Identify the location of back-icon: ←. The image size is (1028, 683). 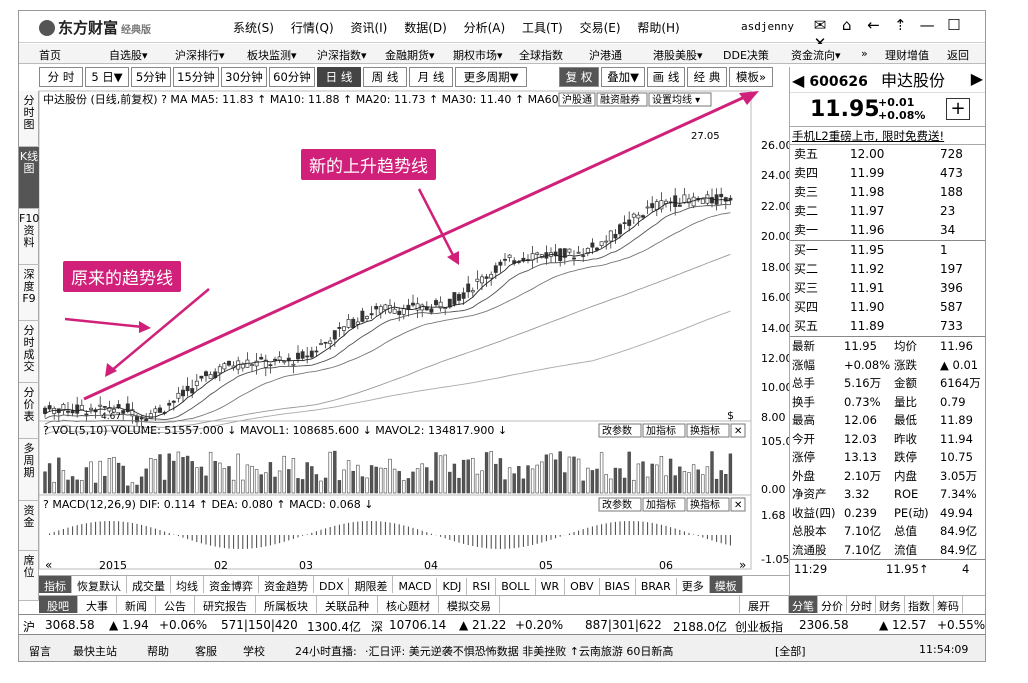
(873, 25).